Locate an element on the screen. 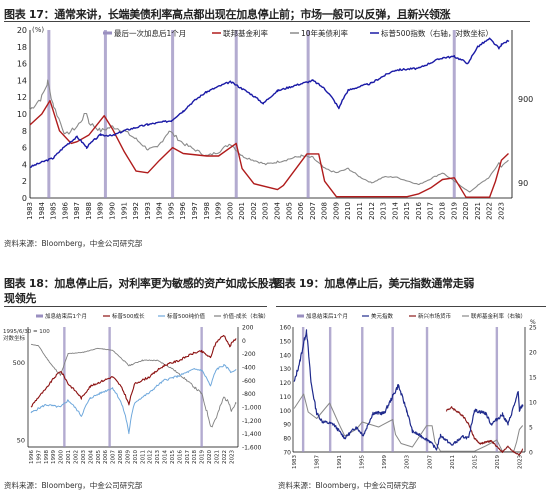 Image resolution: width=550 pixels, height=496 pixels. fig19-ytick: 70 is located at coordinates (287, 453).